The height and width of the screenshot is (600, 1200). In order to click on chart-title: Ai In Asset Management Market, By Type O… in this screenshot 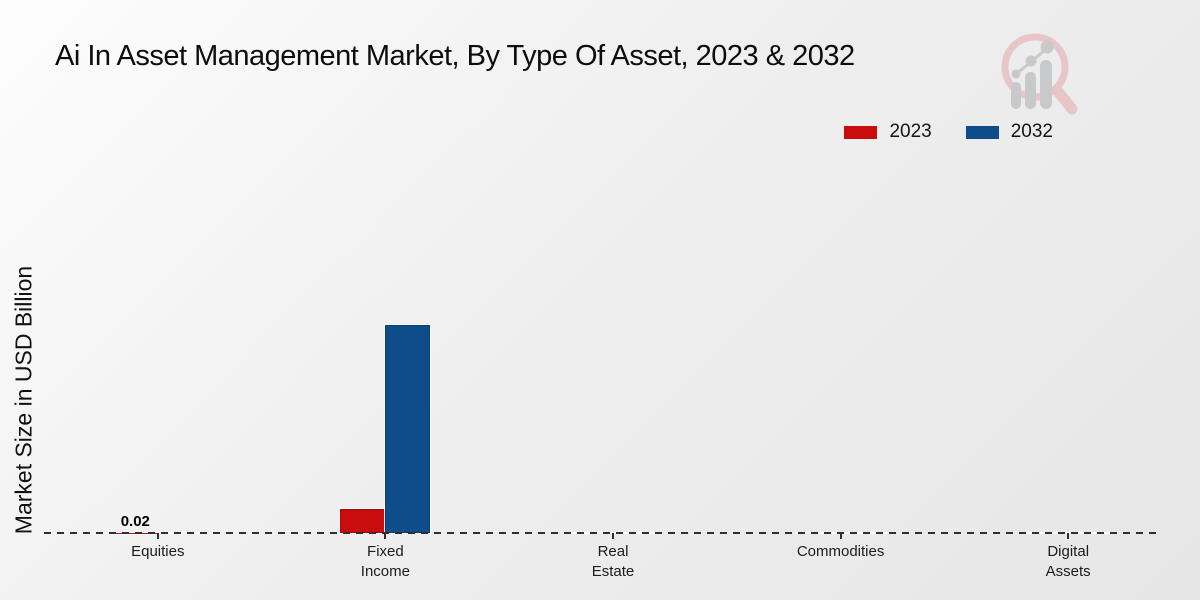, I will do `click(455, 56)`.